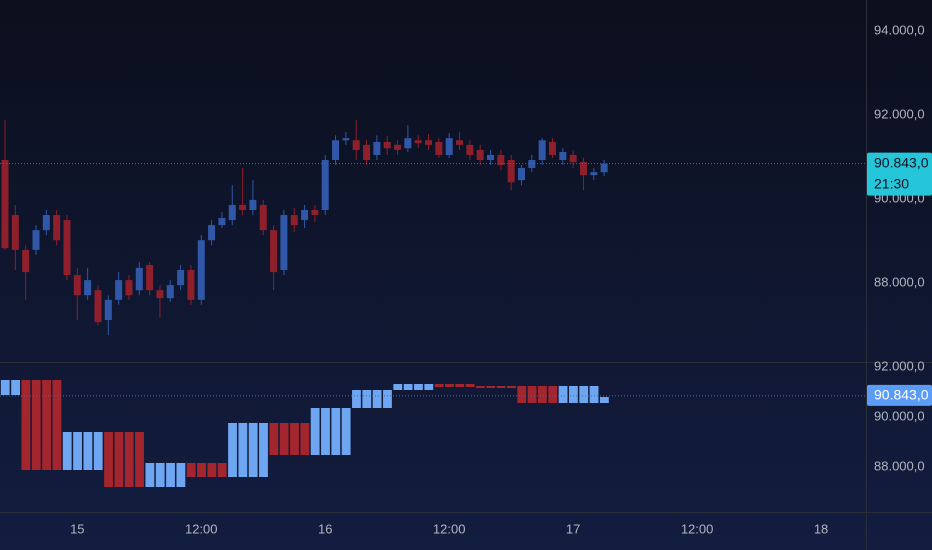 The height and width of the screenshot is (550, 932). I want to click on y-tick-label: 94.000,0, so click(899, 30).